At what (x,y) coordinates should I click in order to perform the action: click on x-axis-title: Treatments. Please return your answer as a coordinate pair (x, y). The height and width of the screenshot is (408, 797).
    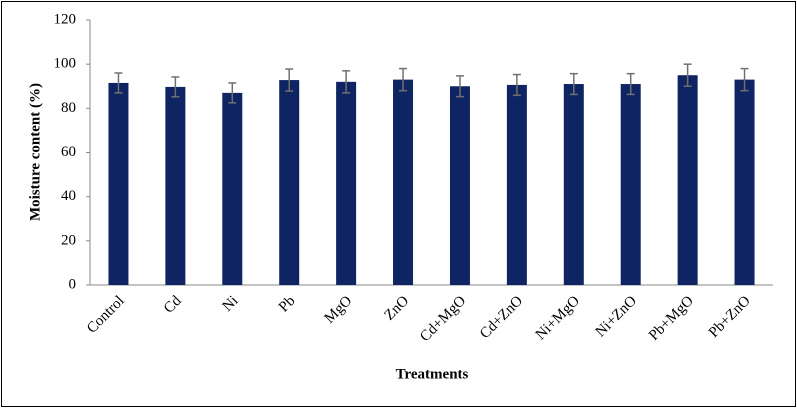
    Looking at the image, I should click on (432, 374).